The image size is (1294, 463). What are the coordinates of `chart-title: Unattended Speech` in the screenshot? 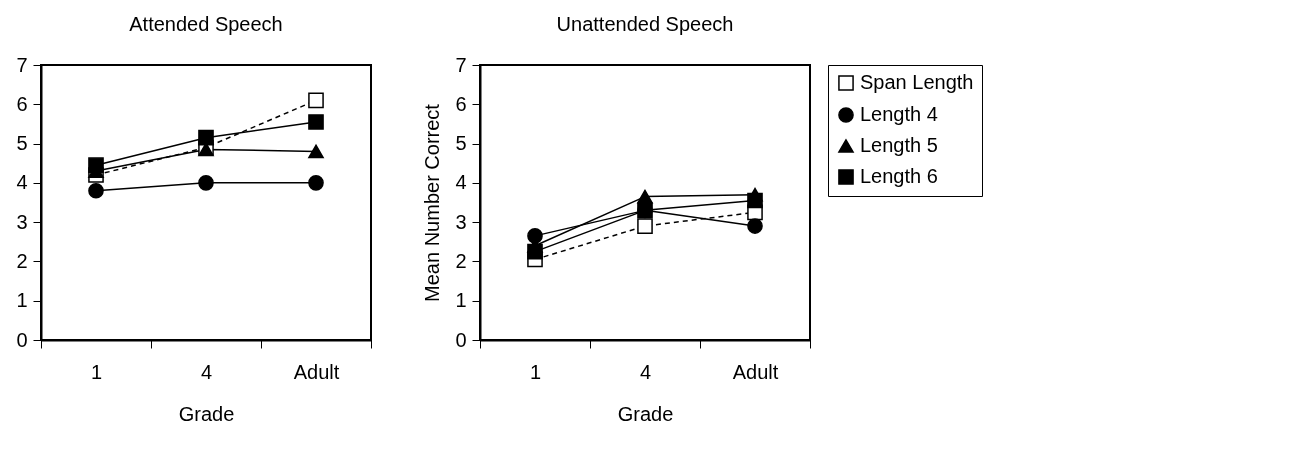 It's located at (645, 24).